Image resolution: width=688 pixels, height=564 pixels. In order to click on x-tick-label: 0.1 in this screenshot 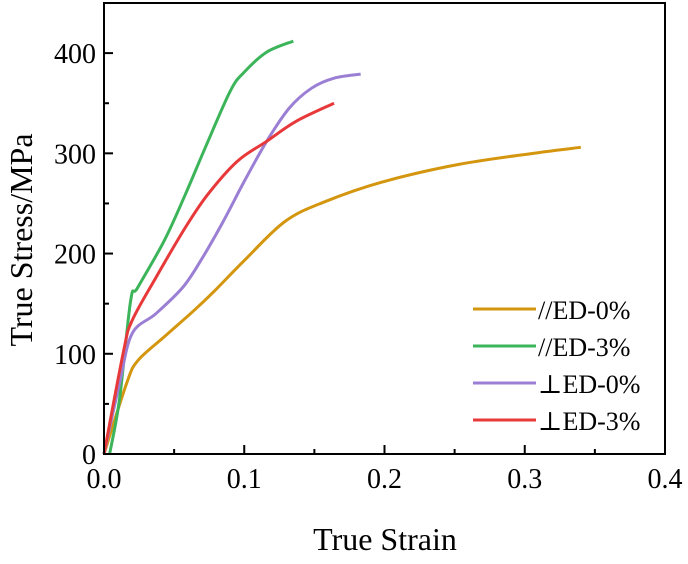, I will do `click(244, 479)`.